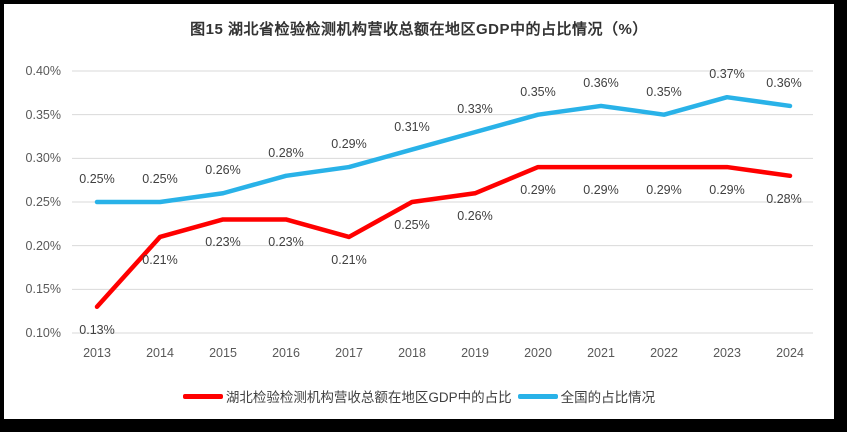 The width and height of the screenshot is (847, 432). What do you see at coordinates (475, 353) in the screenshot?
I see `x-axis-tick-label: 2019` at bounding box center [475, 353].